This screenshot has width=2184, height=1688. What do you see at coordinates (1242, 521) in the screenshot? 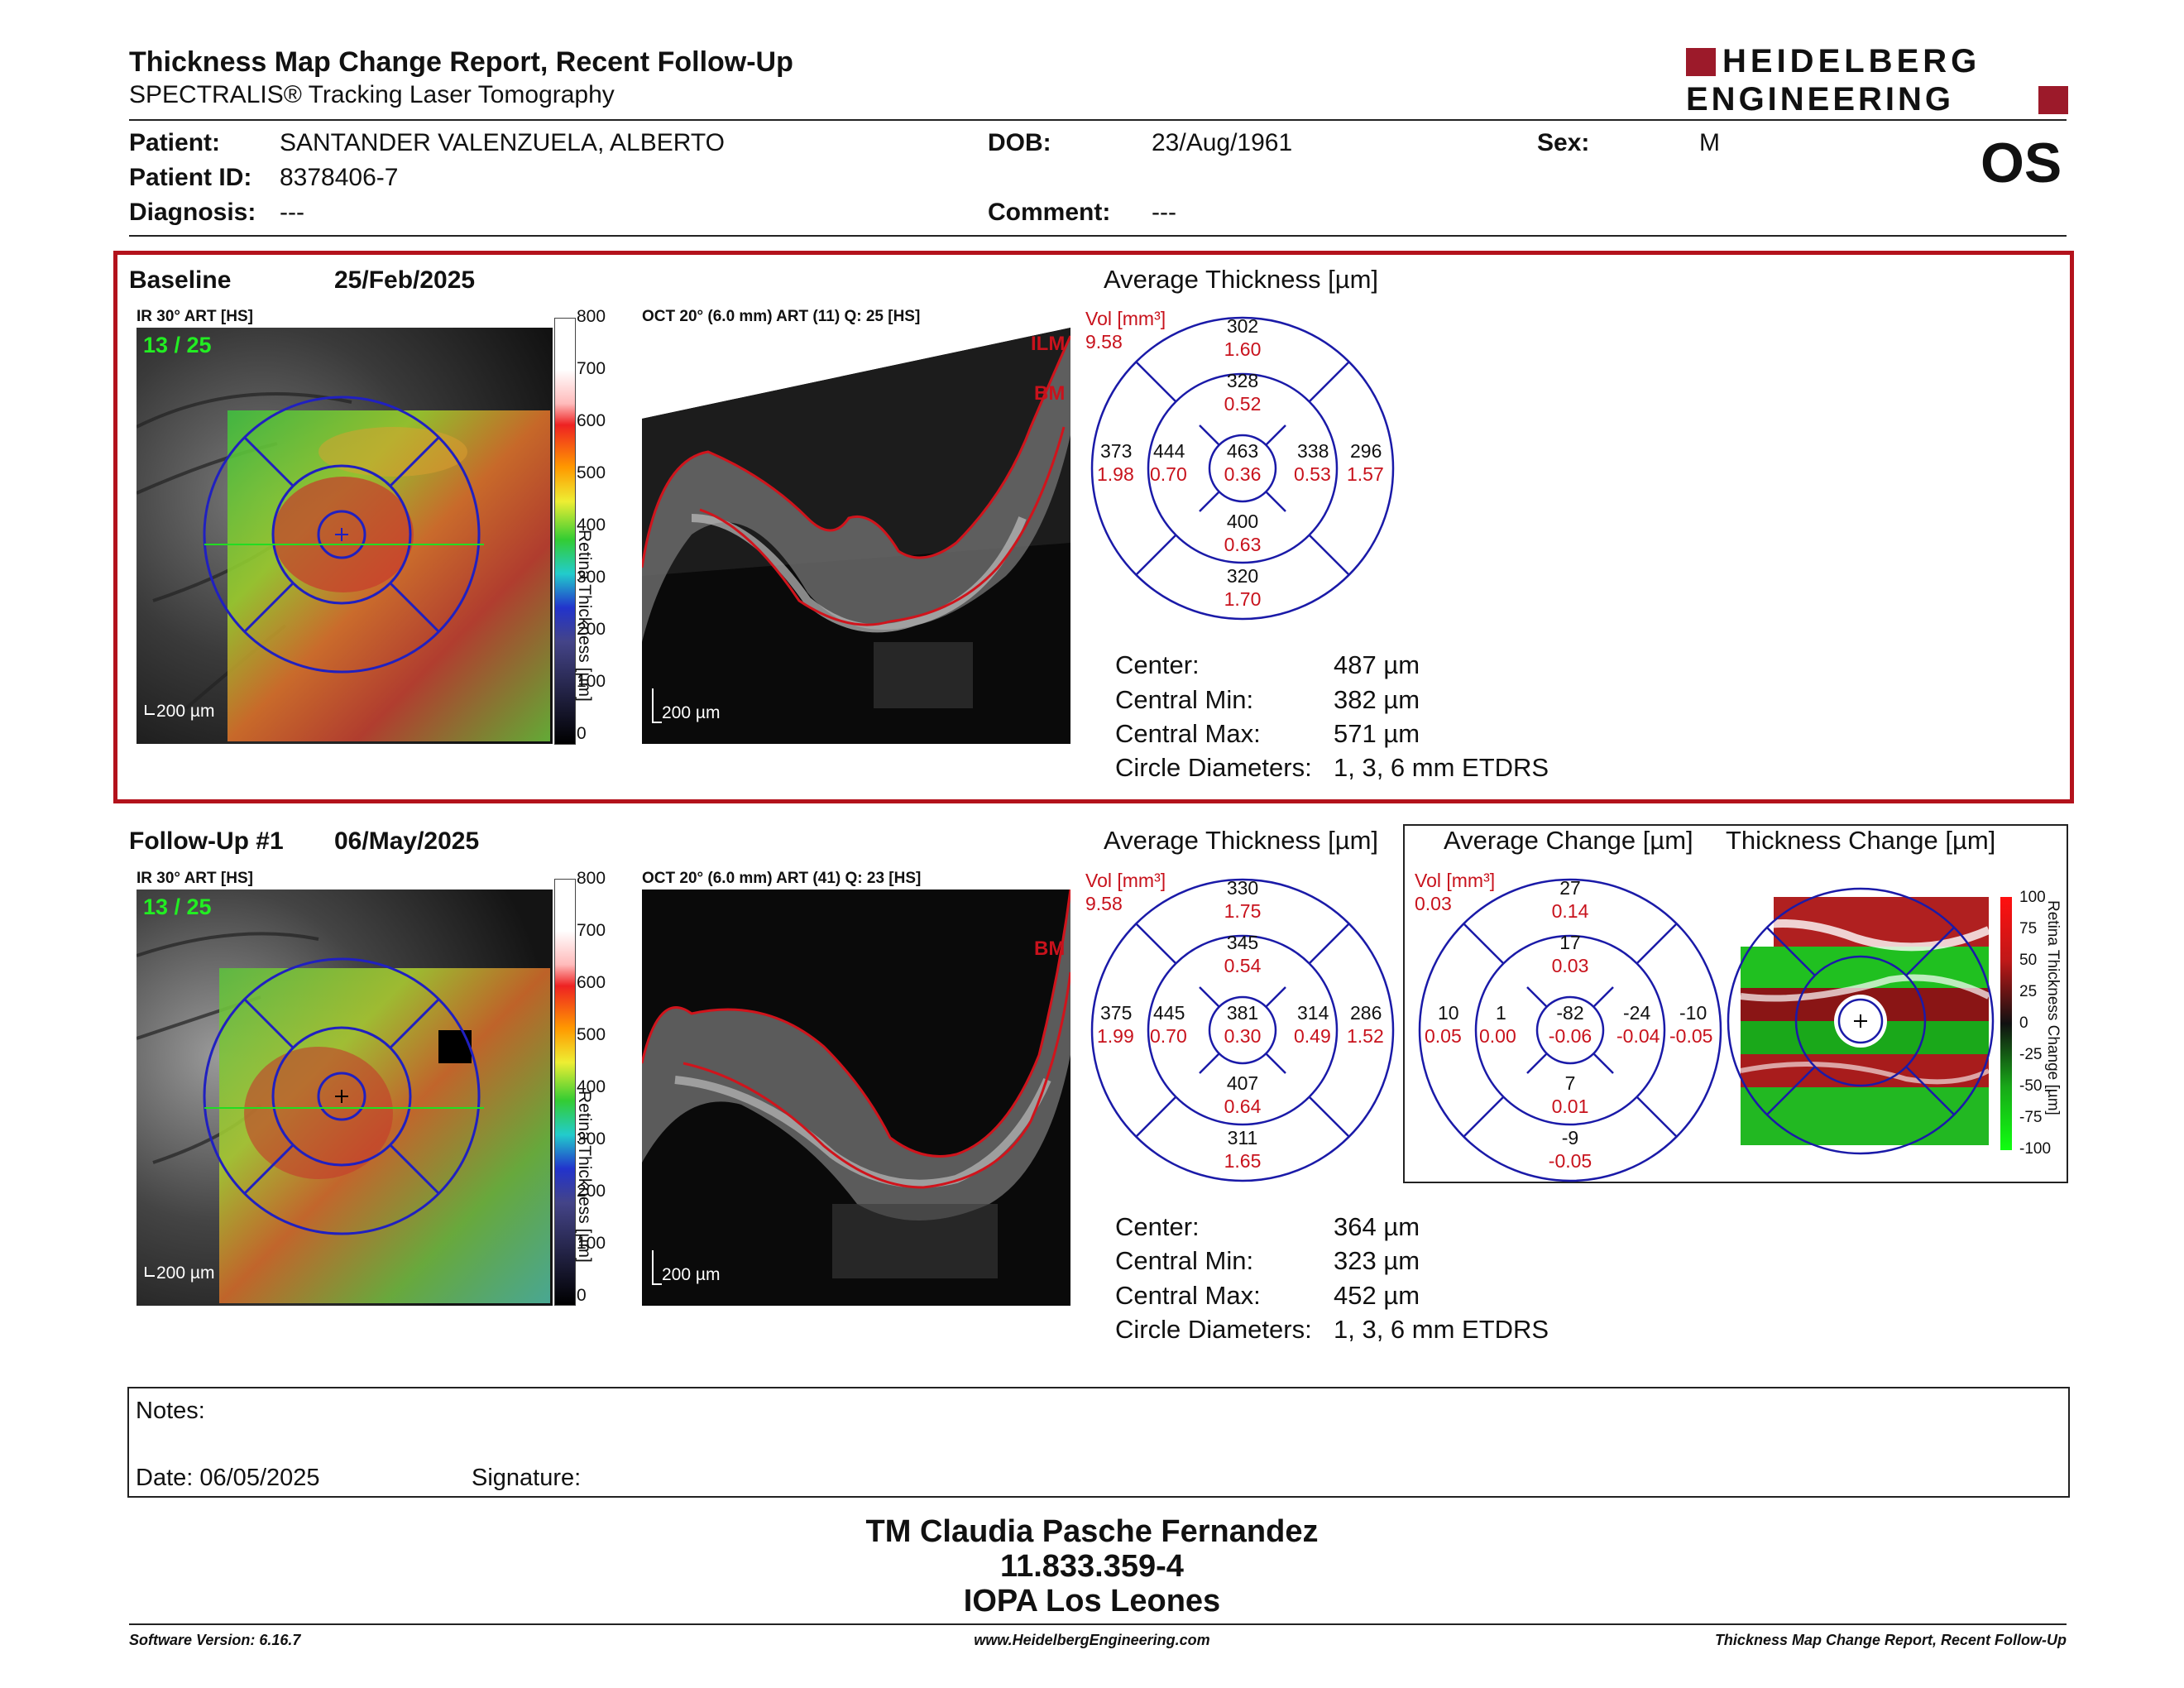
I see `baseline-inner-bottom: 400` at bounding box center [1242, 521].